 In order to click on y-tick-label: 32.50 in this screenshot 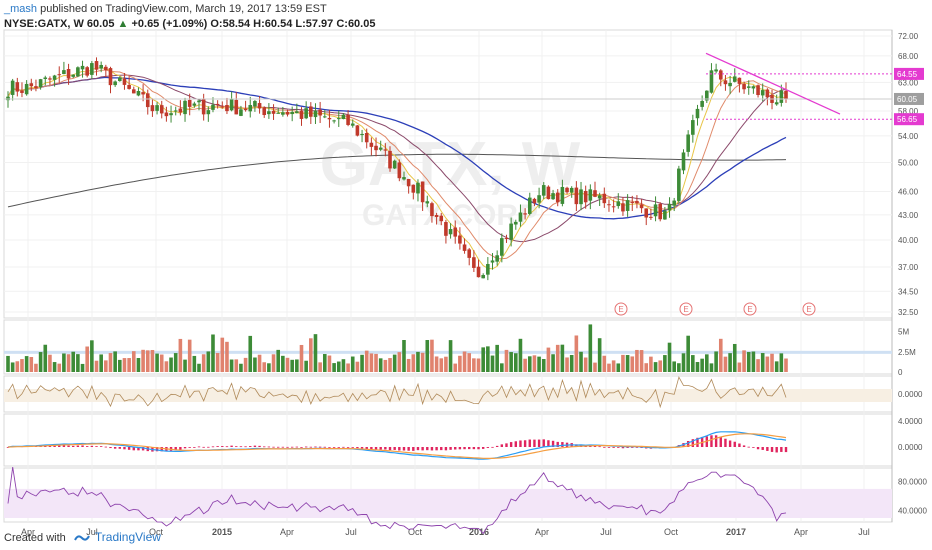, I will do `click(908, 312)`.